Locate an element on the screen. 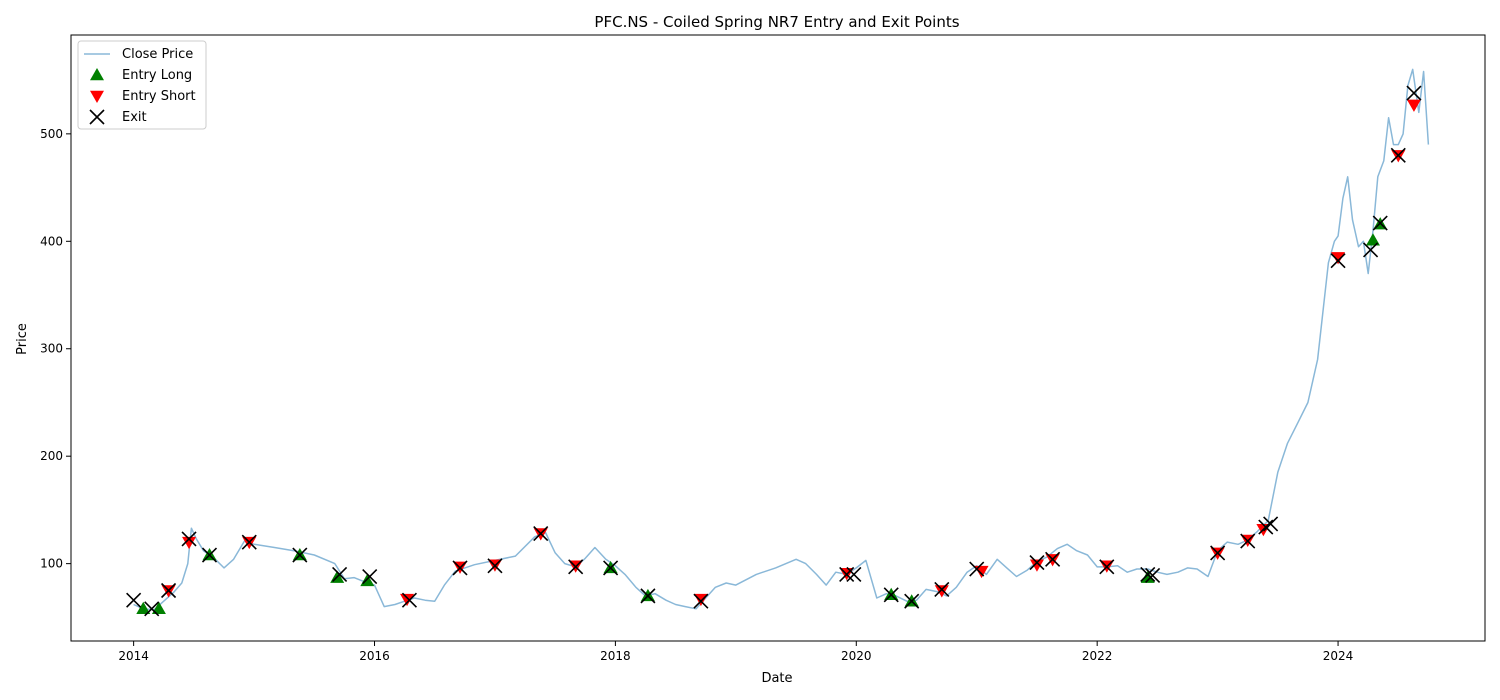 The image size is (1500, 700). y-tick-label: 200 is located at coordinates (51, 456).